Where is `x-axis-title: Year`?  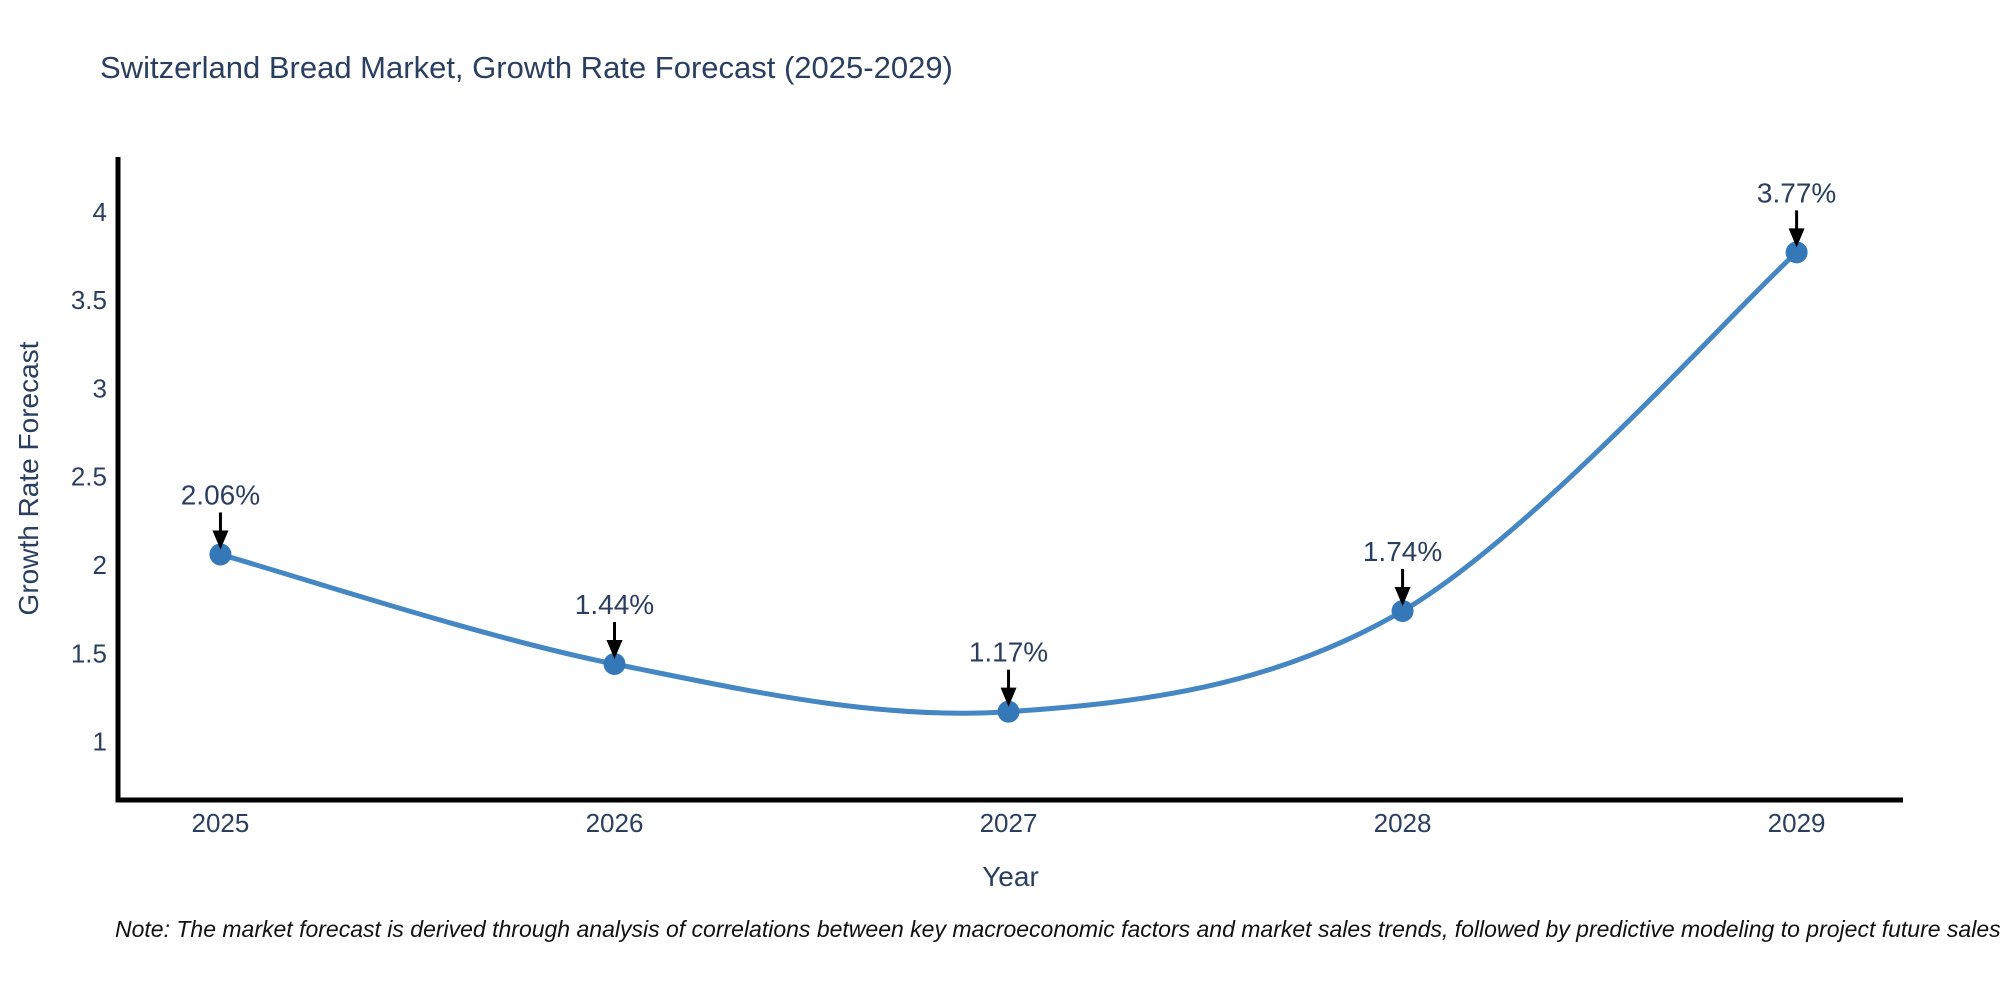
x-axis-title: Year is located at coordinates (1010, 876).